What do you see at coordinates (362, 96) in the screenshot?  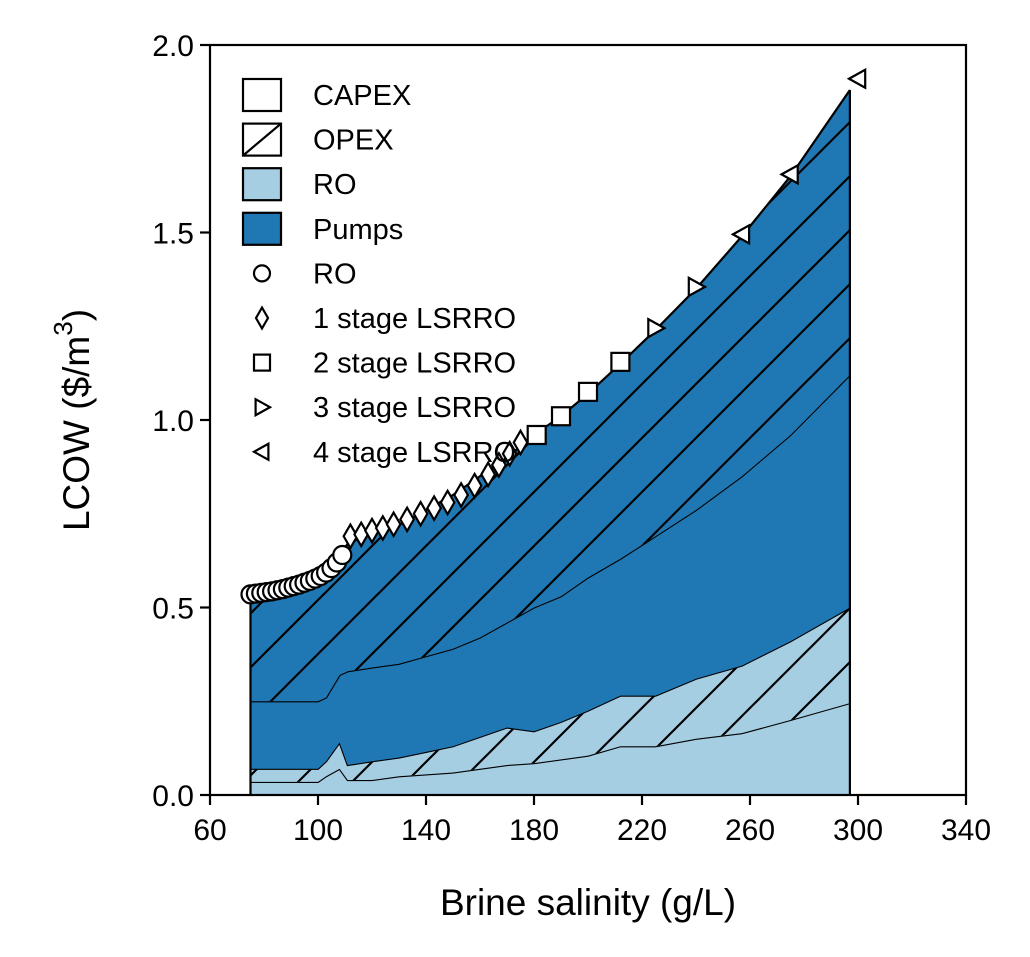 I see `legend-label-capex: CAPEX` at bounding box center [362, 96].